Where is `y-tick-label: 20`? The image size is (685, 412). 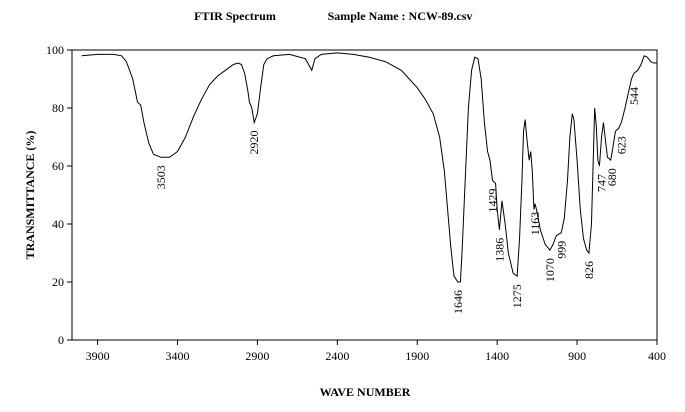
y-tick-label: 20 is located at coordinates (58, 282).